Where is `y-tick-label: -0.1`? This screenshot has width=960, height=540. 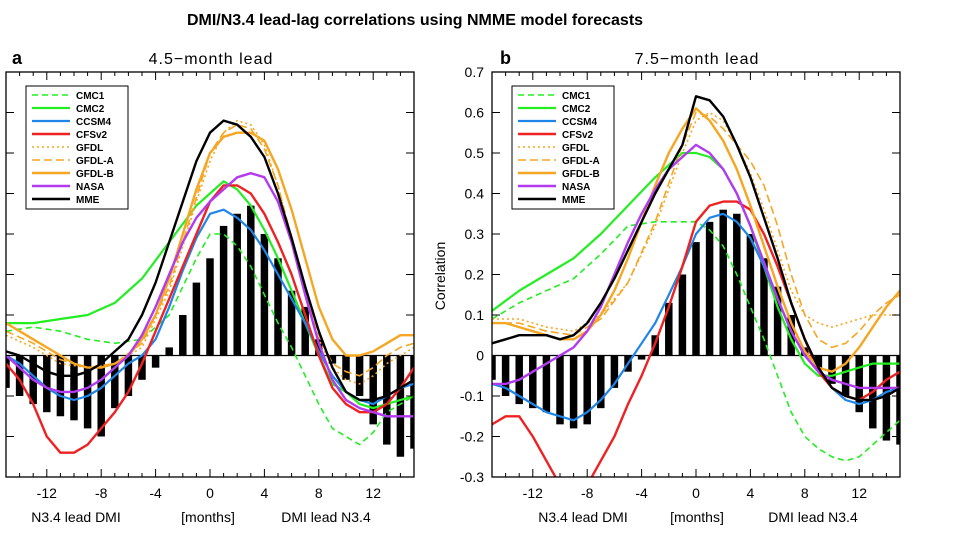 y-tick-label: -0.1 is located at coordinates (472, 396).